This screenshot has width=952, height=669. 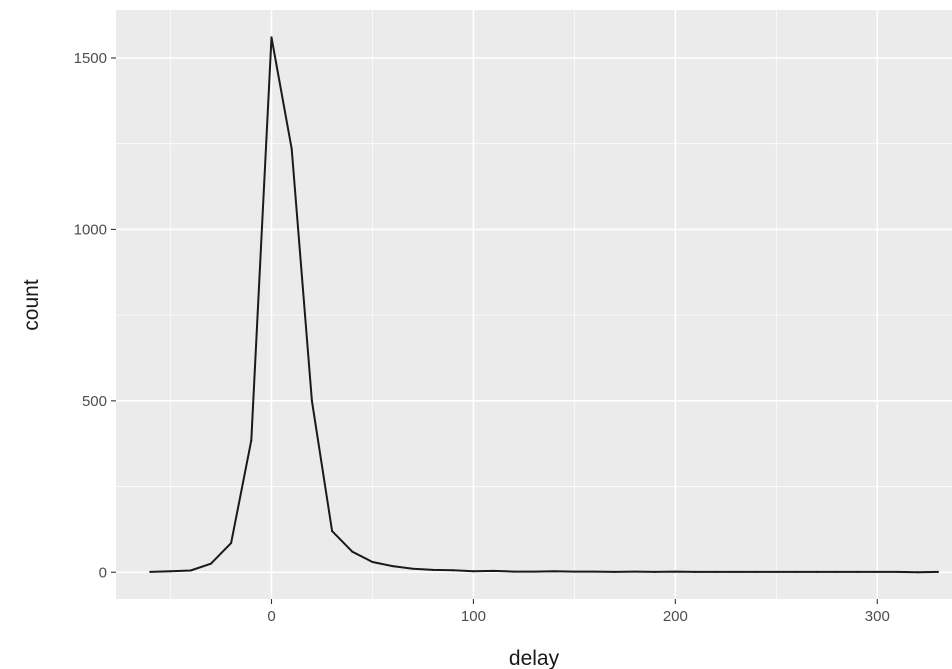 What do you see at coordinates (675, 616) in the screenshot?
I see `x-tick-label: 200` at bounding box center [675, 616].